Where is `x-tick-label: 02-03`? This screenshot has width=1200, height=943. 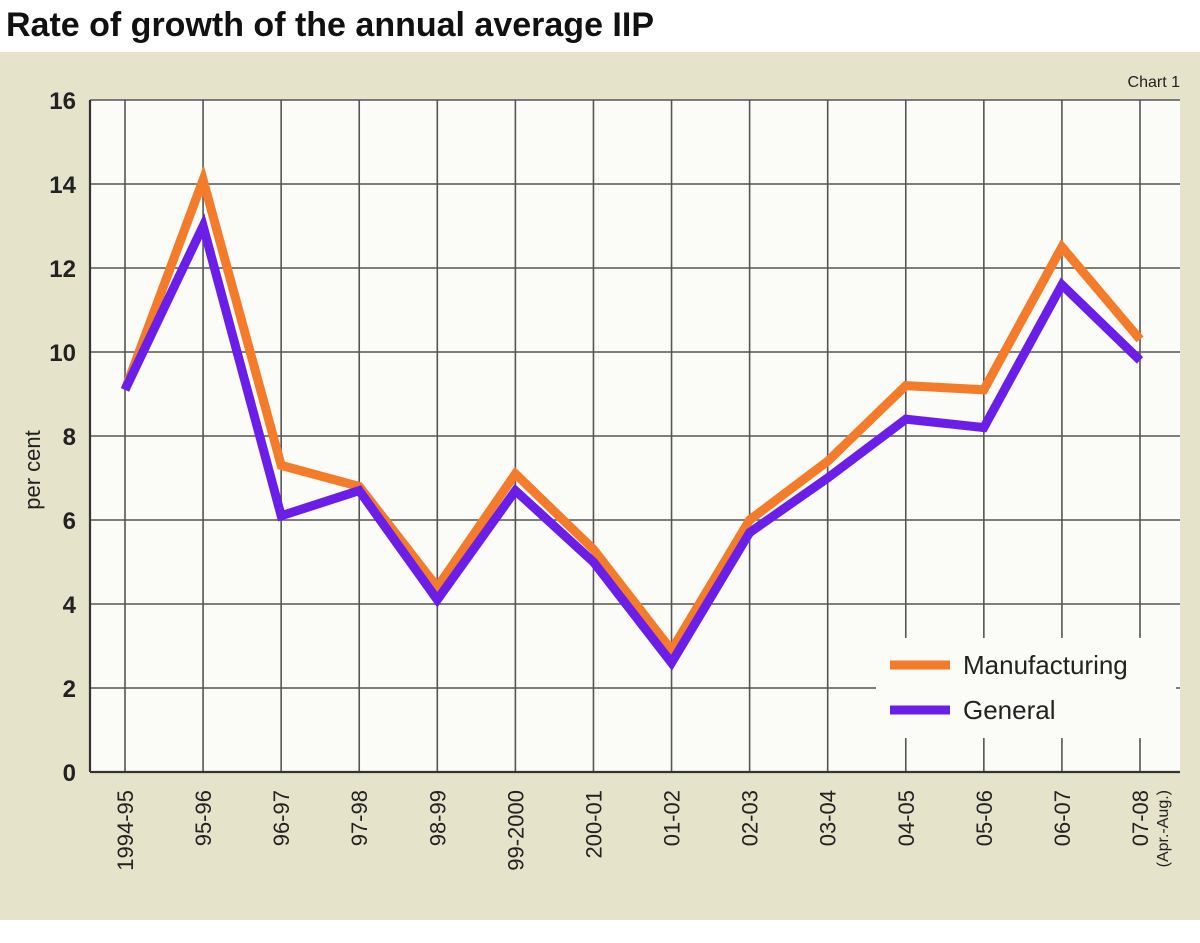
x-tick-label: 02-03 is located at coordinates (750, 818).